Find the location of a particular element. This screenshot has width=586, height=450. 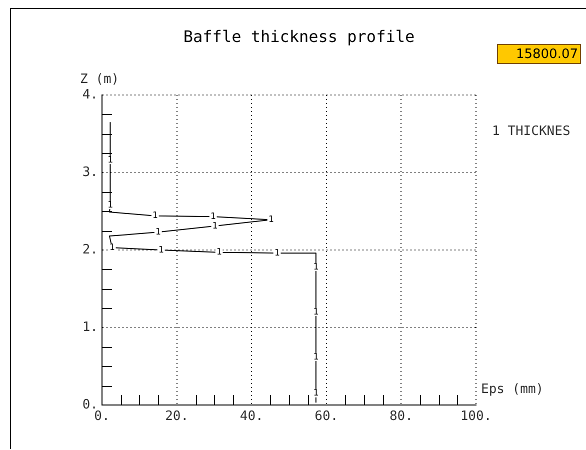

x-tick-label: 60. is located at coordinates (326, 416).